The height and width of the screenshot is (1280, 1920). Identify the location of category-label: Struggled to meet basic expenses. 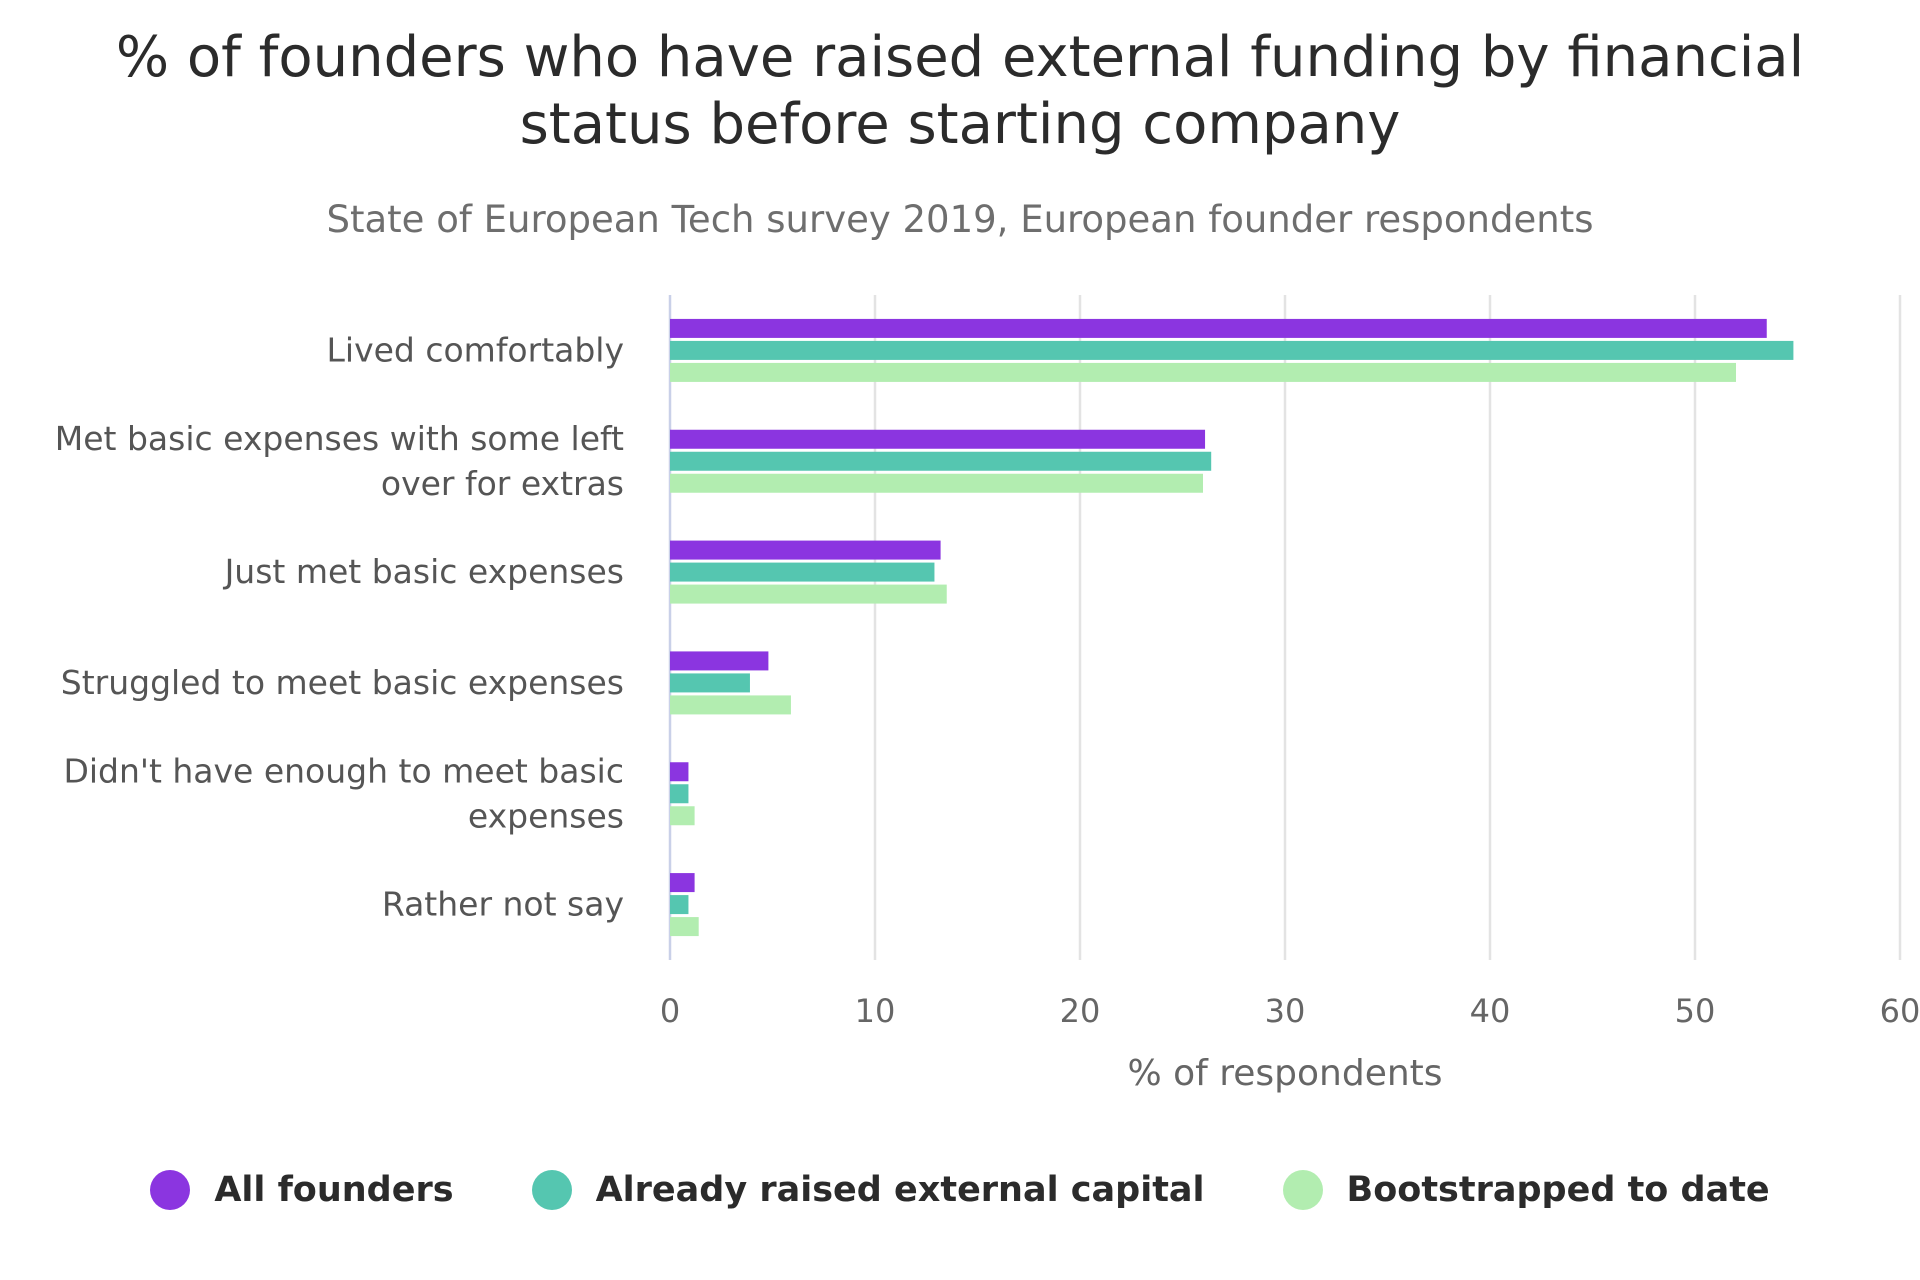
(342, 682).